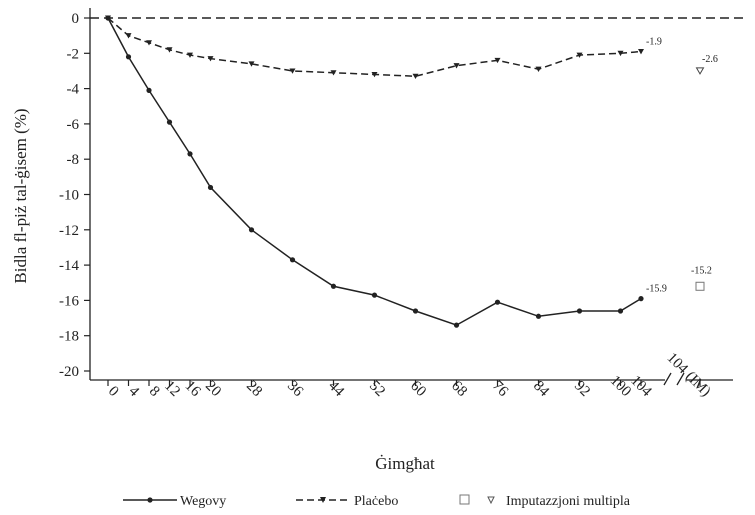  What do you see at coordinates (689, 375) in the screenshot?
I see `x-tick-label: 104 (IM)` at bounding box center [689, 375].